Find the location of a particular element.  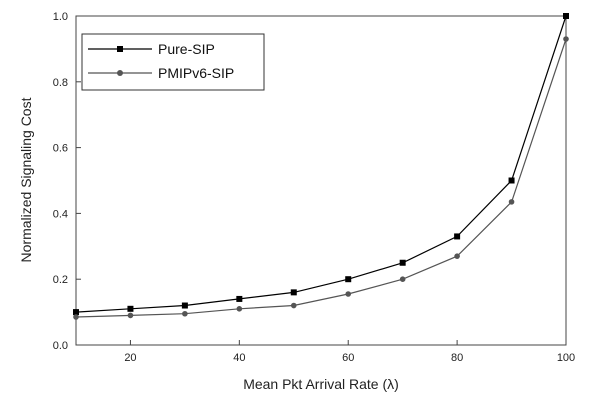

y-tick-label: 0.2 is located at coordinates (60, 280).